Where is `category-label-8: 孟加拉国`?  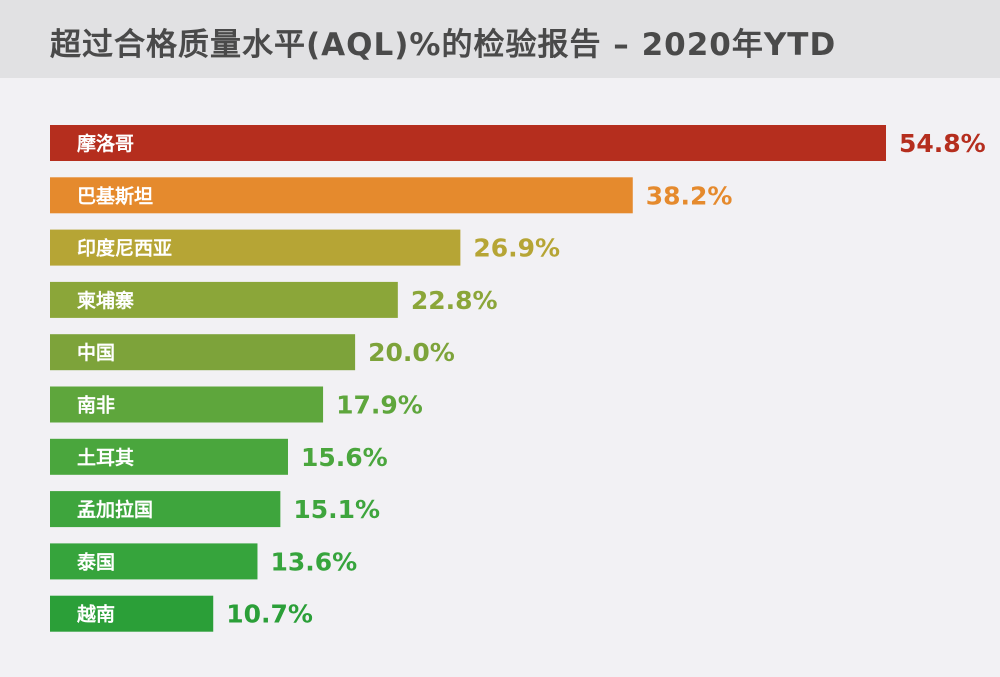
category-label-8: 孟加拉国 is located at coordinates (115, 509).